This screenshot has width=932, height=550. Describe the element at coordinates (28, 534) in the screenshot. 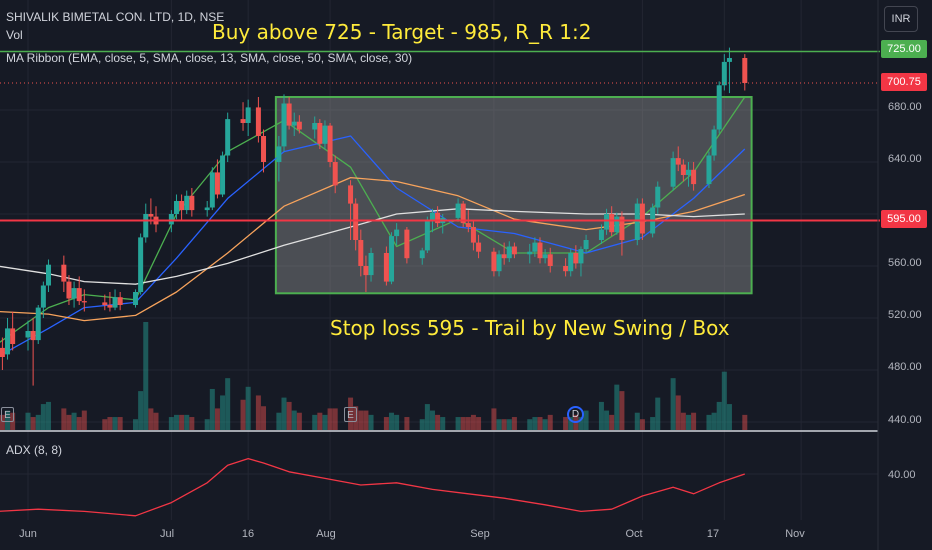

I see `time-tick: Jun` at that location.